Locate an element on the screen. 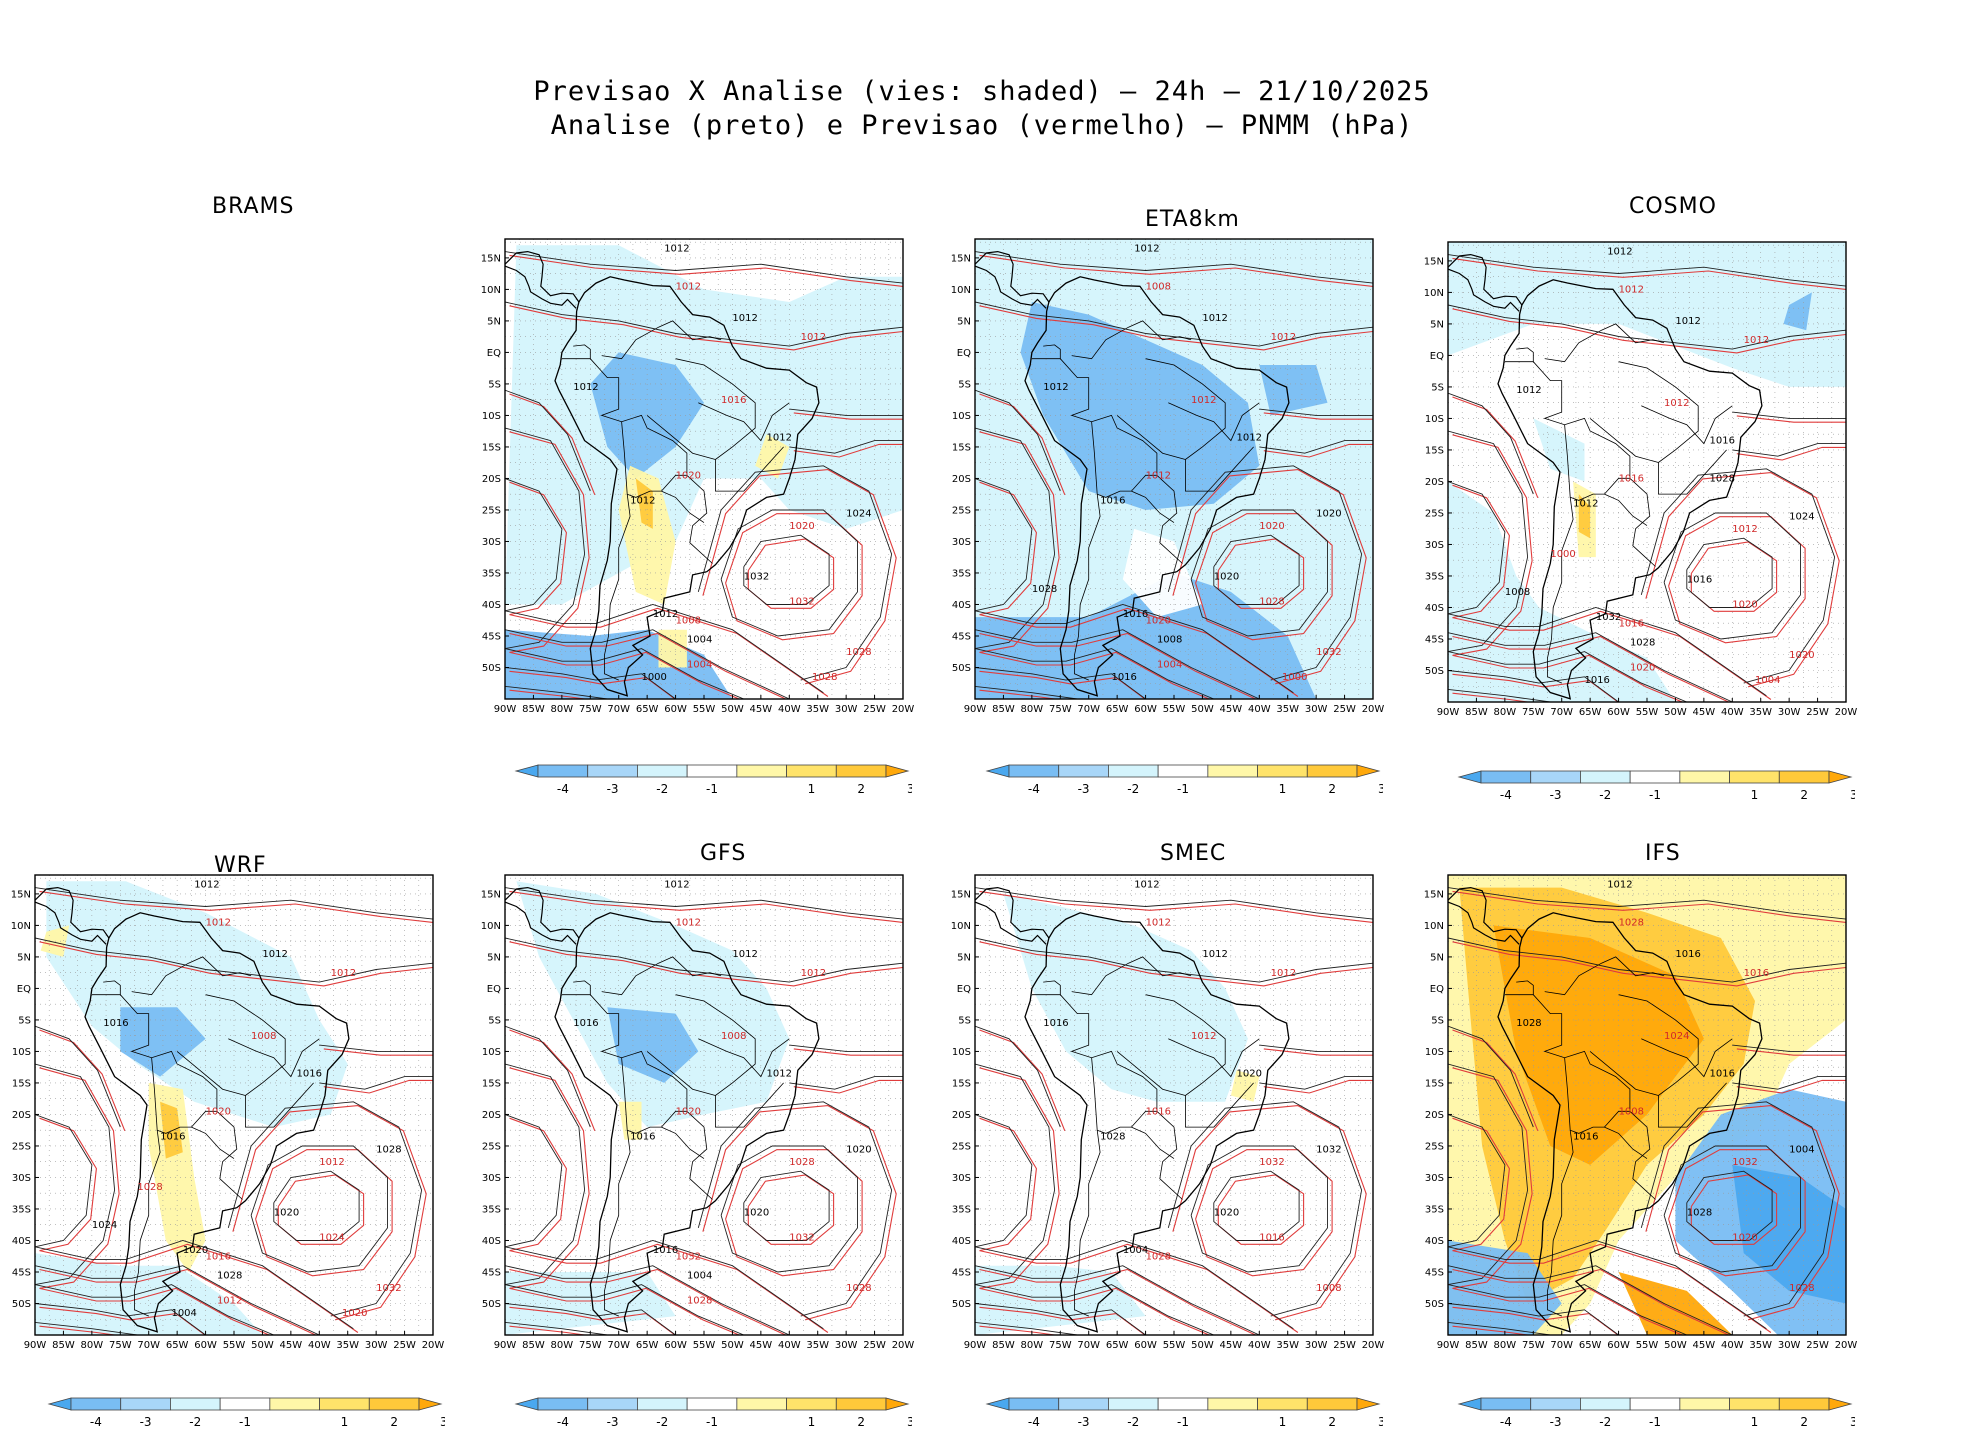 This screenshot has height=1439, width=1964. colorbar-tick-label: 3 is located at coordinates (909, 789).